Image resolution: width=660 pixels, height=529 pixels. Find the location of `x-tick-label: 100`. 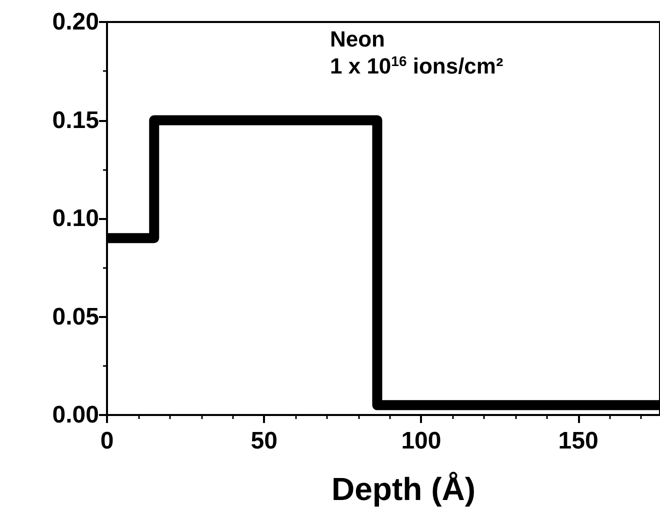

x-tick-label: 100 is located at coordinates (421, 441).